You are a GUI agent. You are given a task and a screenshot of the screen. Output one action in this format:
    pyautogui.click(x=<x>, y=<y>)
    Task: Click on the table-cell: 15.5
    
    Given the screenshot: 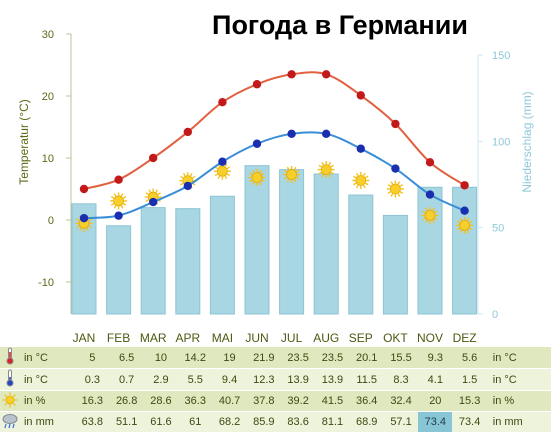 What is the action you would take?
    pyautogui.click(x=401, y=358)
    